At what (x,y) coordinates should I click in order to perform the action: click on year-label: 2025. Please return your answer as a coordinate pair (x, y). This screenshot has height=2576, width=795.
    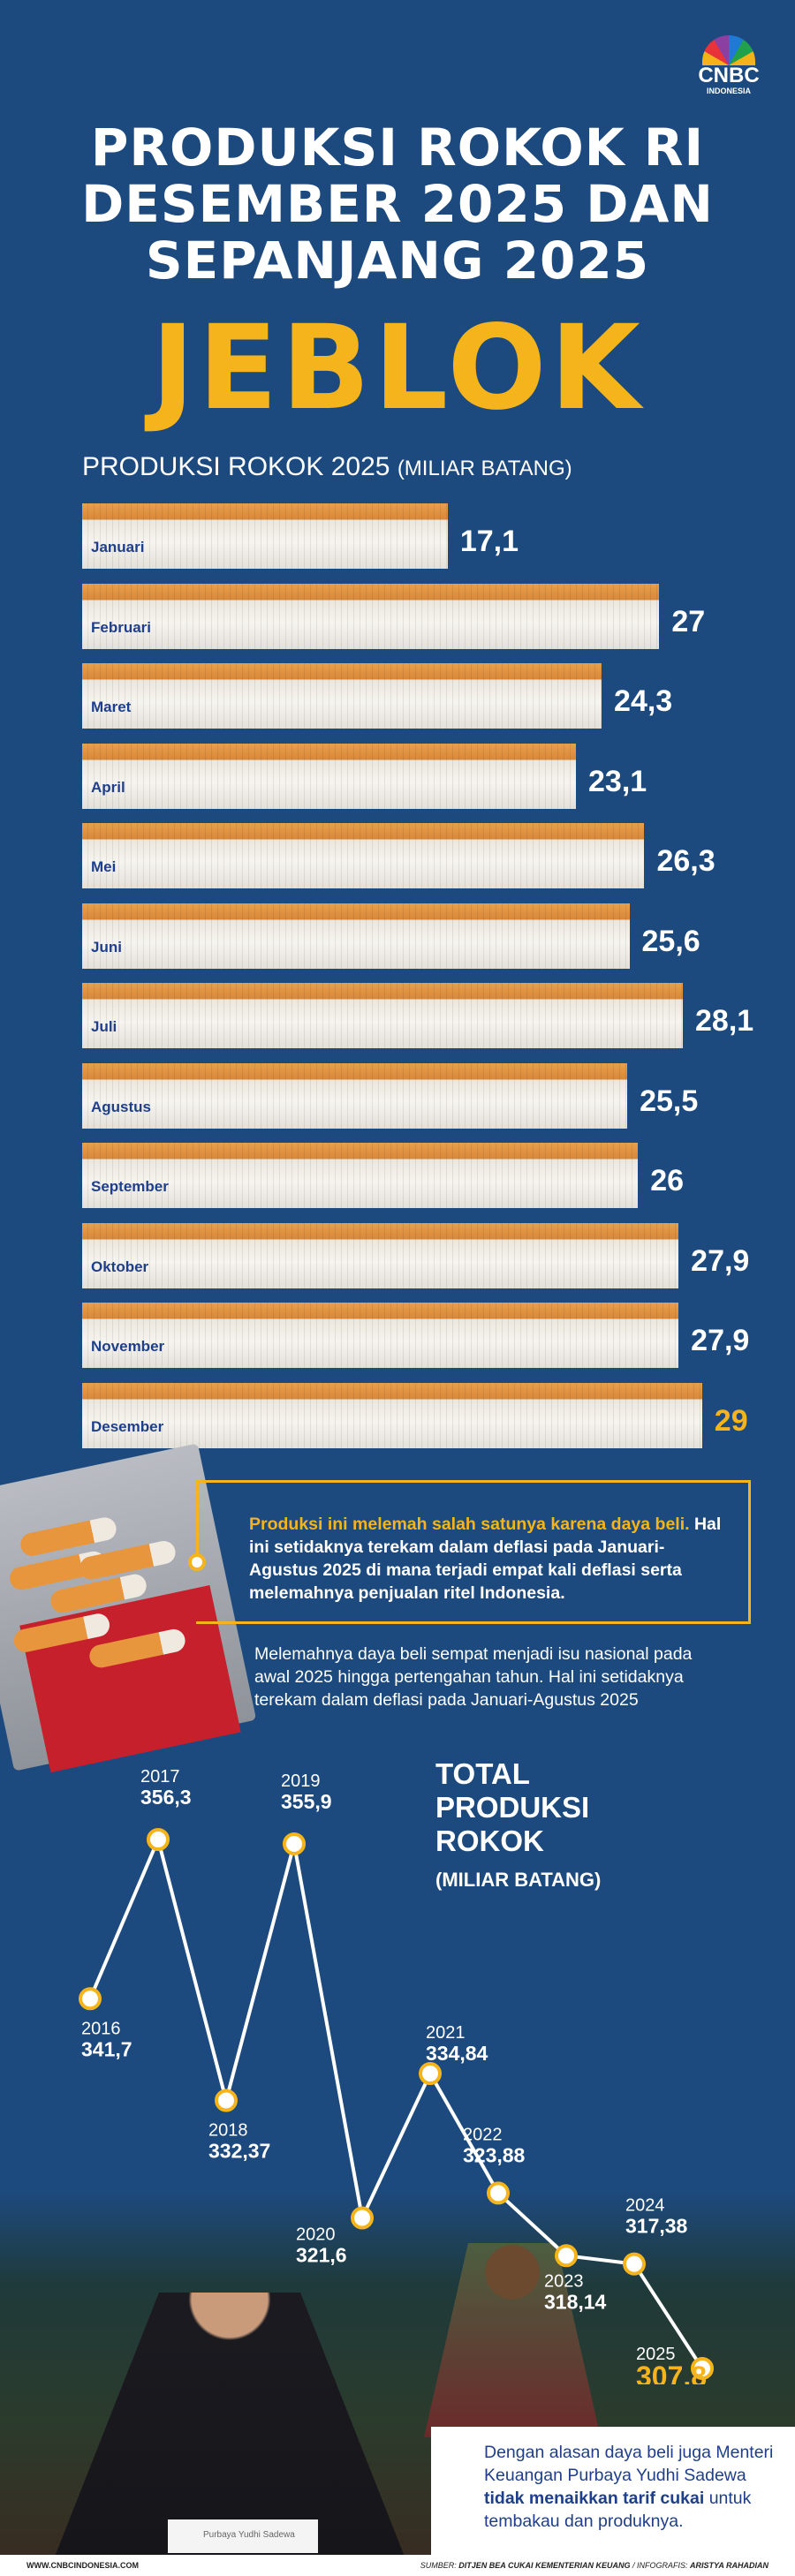
    Looking at the image, I should click on (656, 2354).